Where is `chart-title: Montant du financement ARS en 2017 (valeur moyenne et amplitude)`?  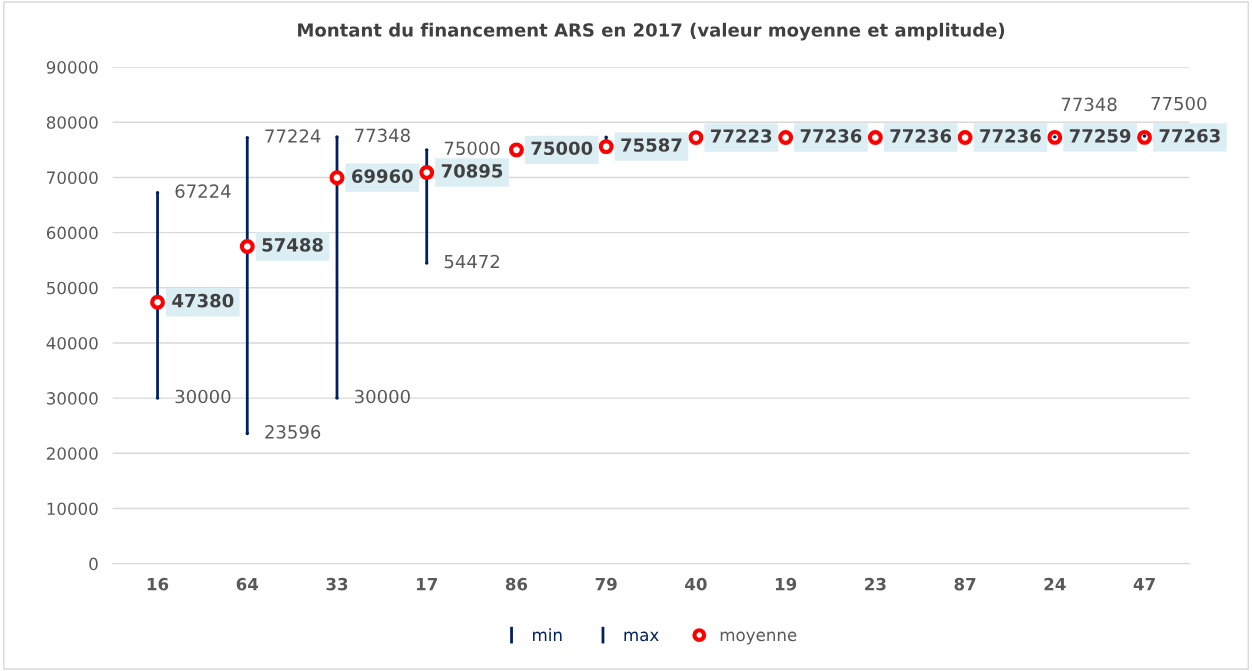
chart-title: Montant du financement ARS en 2017 (valeur moyenne et amplitude) is located at coordinates (651, 31).